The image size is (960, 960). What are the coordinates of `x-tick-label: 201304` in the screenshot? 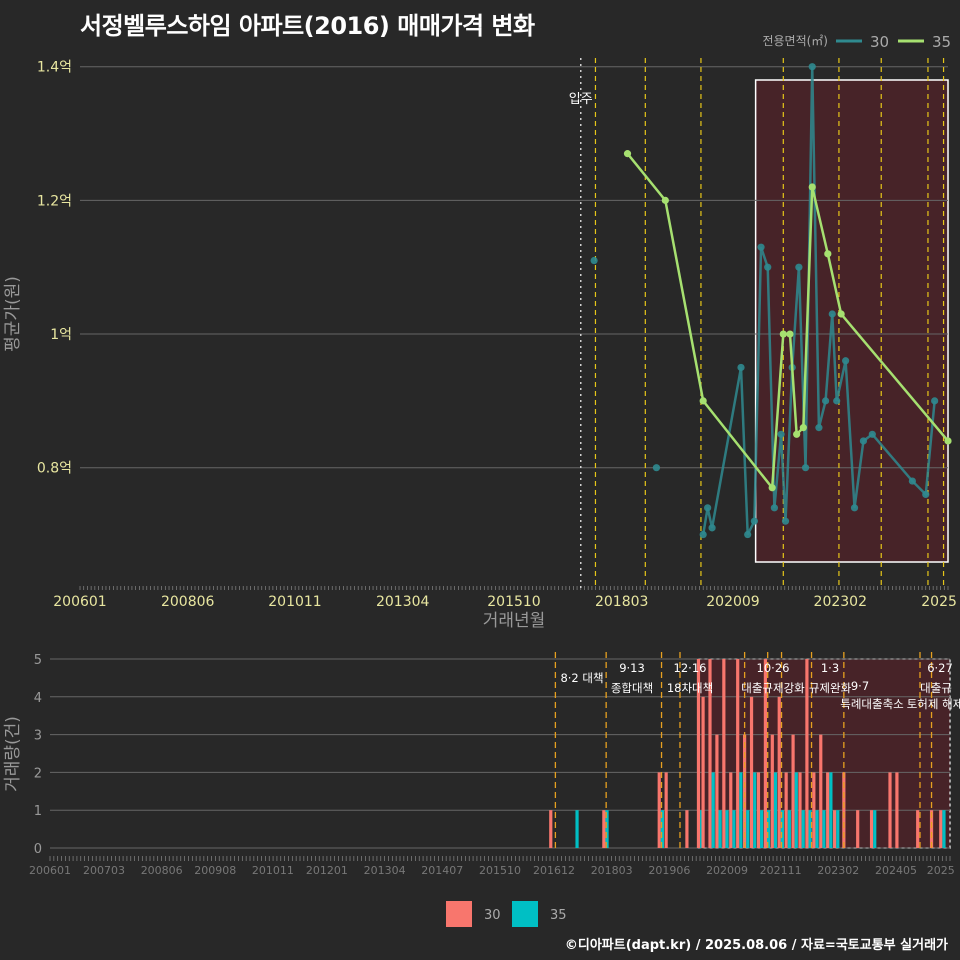 It's located at (403, 602).